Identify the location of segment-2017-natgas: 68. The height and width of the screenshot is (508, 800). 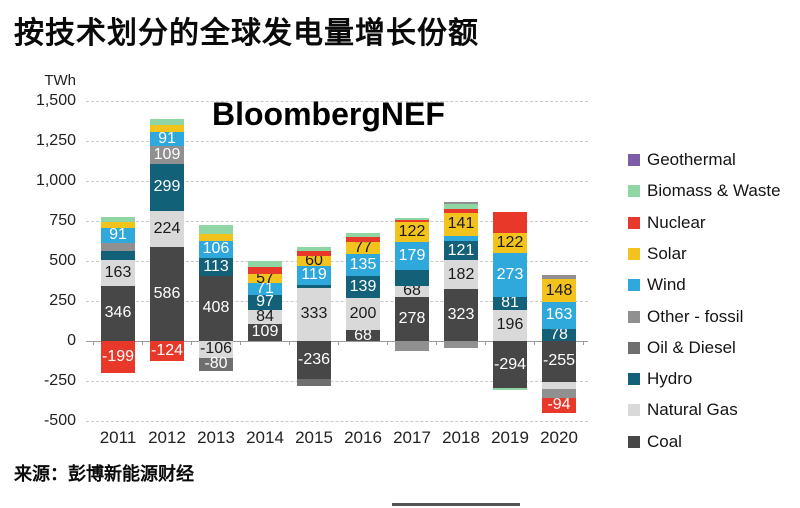
(412, 291).